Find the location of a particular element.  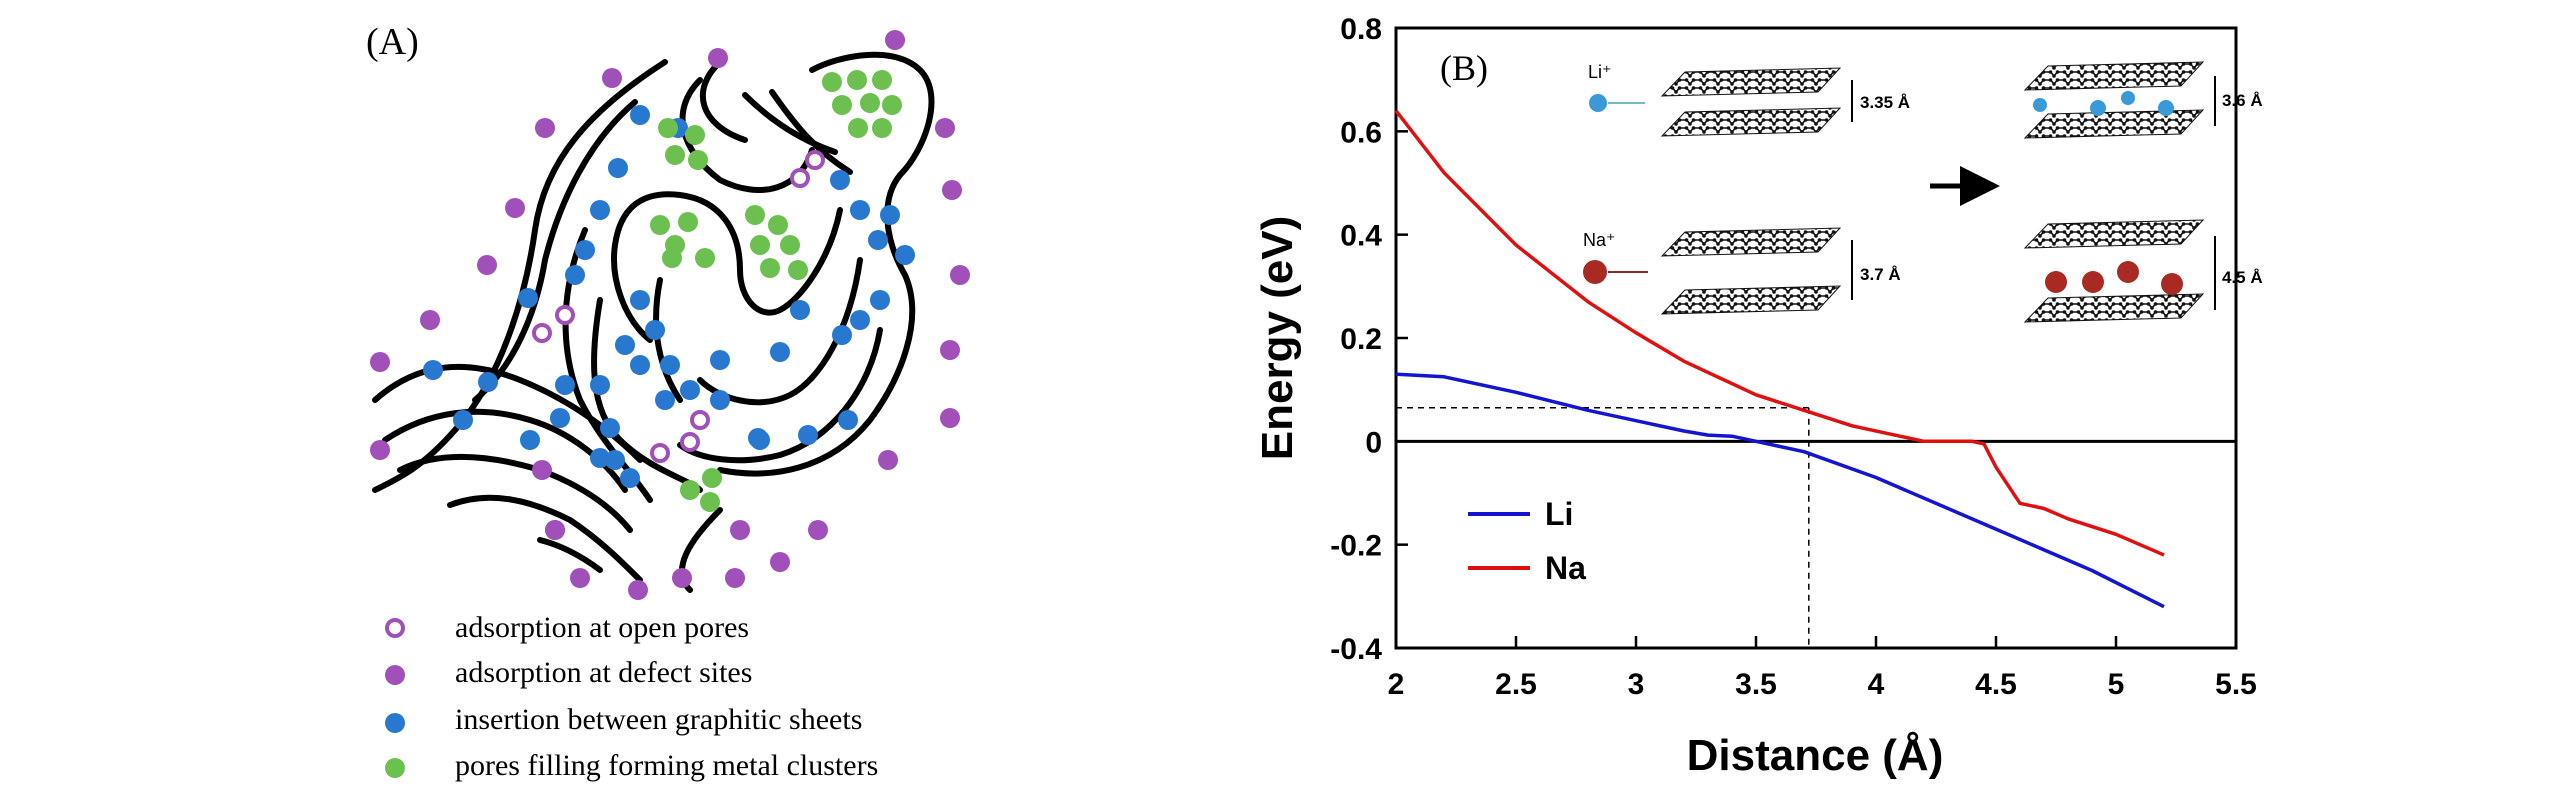

x-tick-label: 5 is located at coordinates (2116, 684).